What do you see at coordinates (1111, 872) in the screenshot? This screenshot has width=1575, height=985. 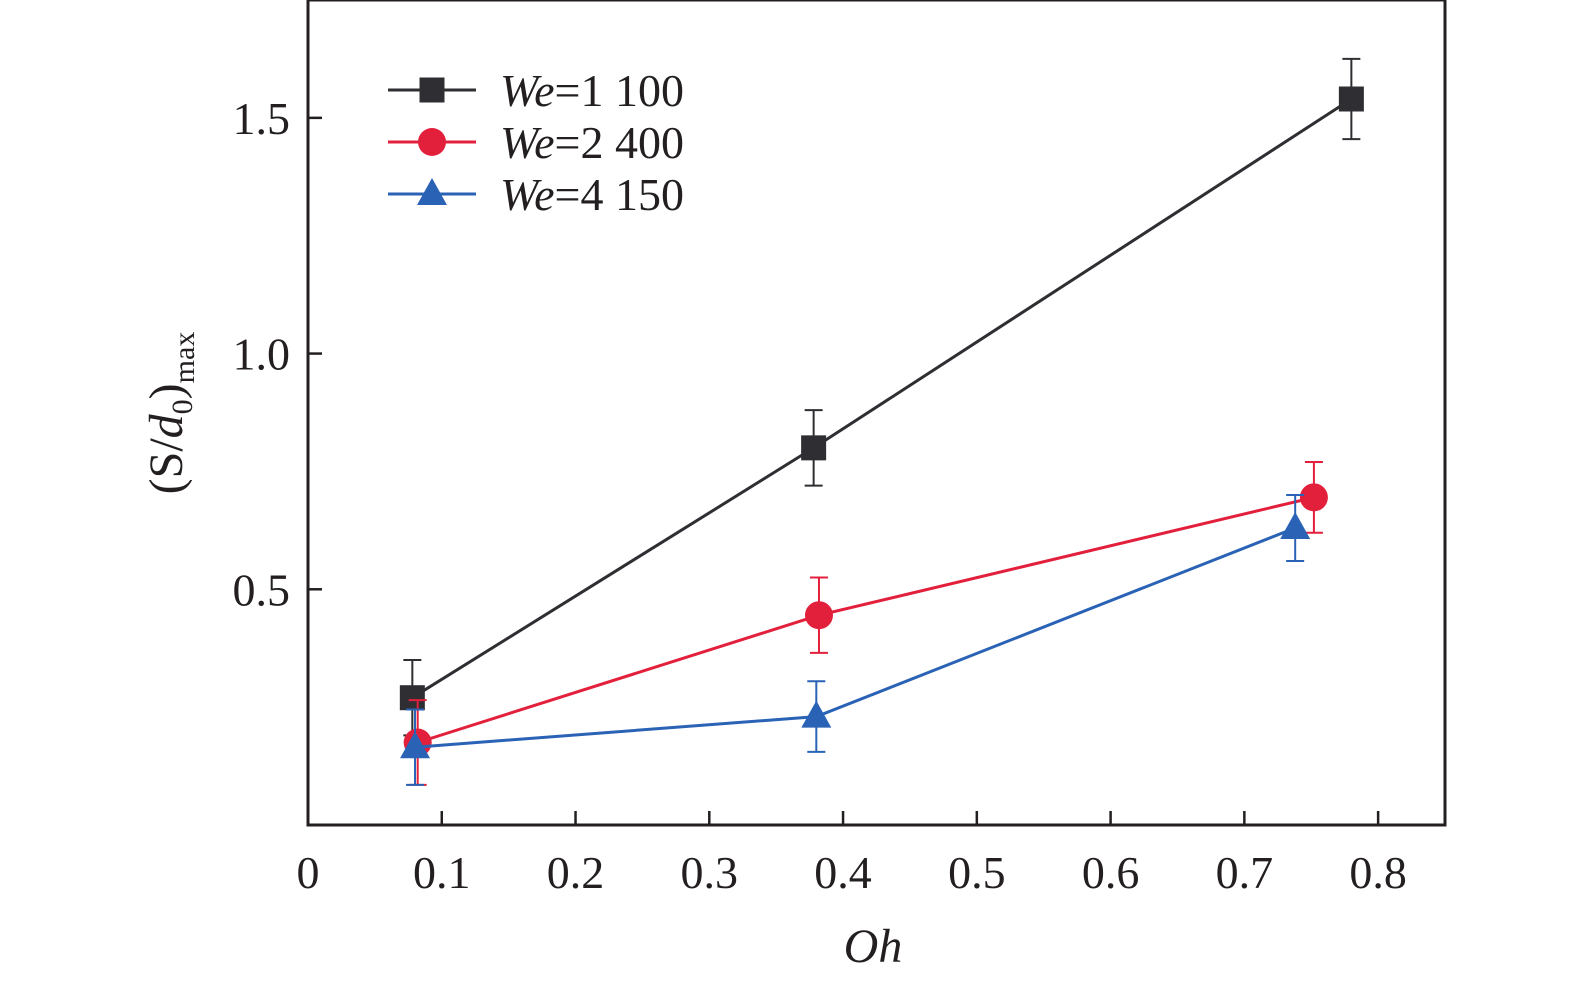 I see `x-tick-label-6: 0.6` at bounding box center [1111, 872].